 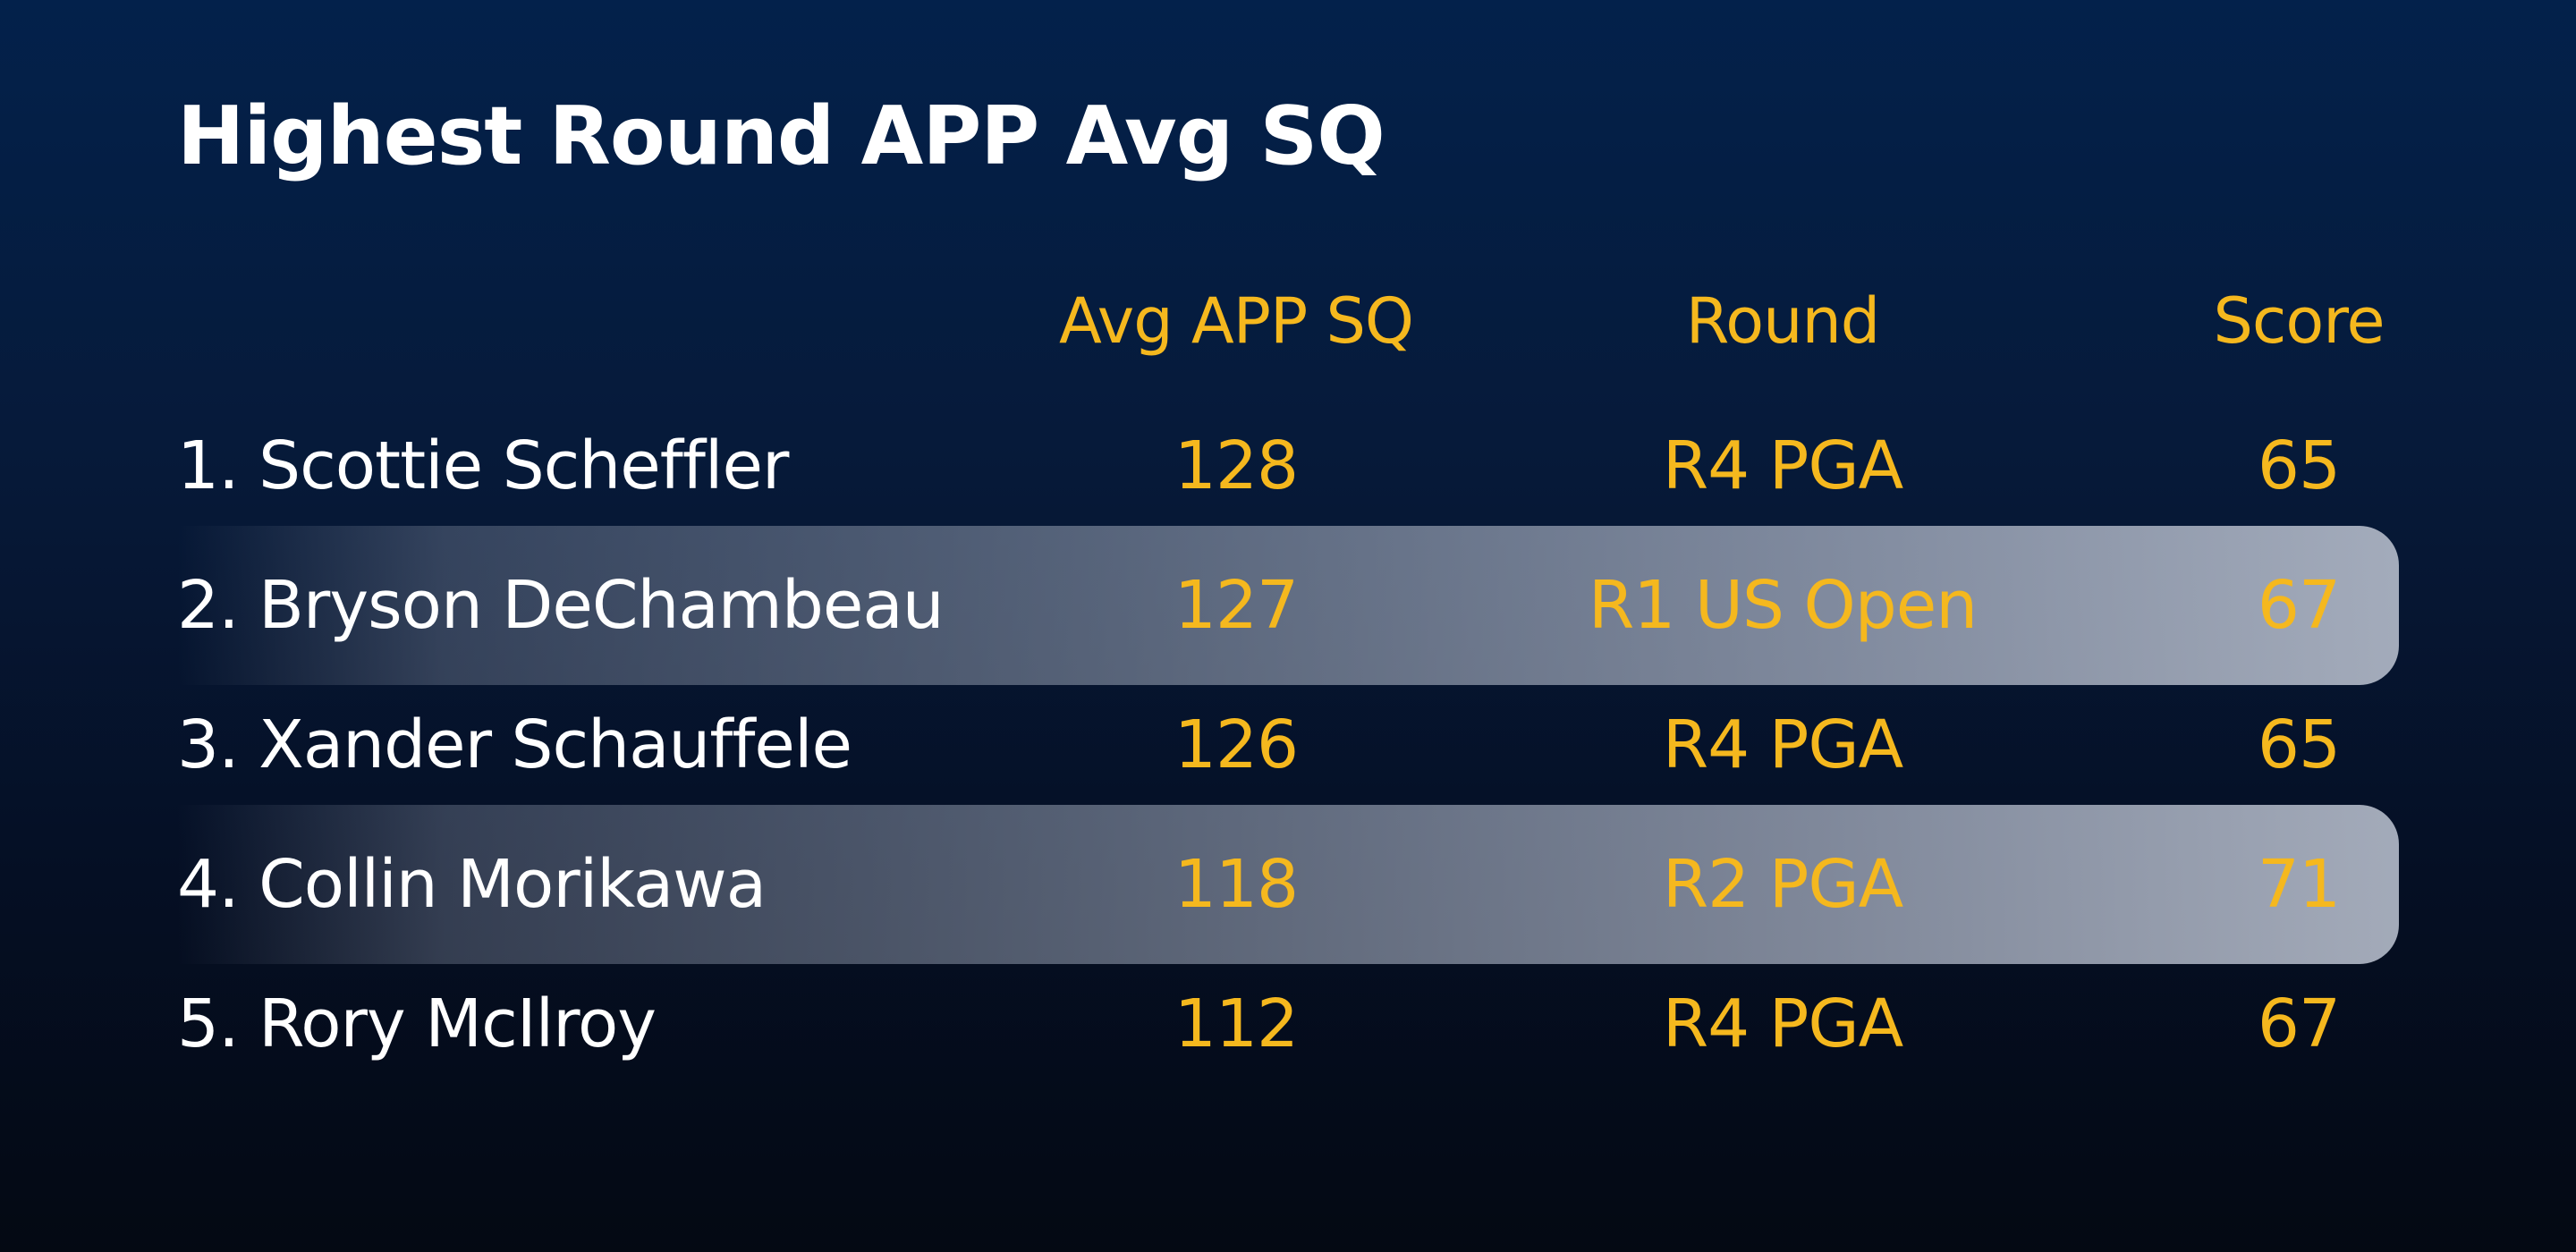 What do you see at coordinates (1783, 605) in the screenshot?
I see `round-value: R1 US Open` at bounding box center [1783, 605].